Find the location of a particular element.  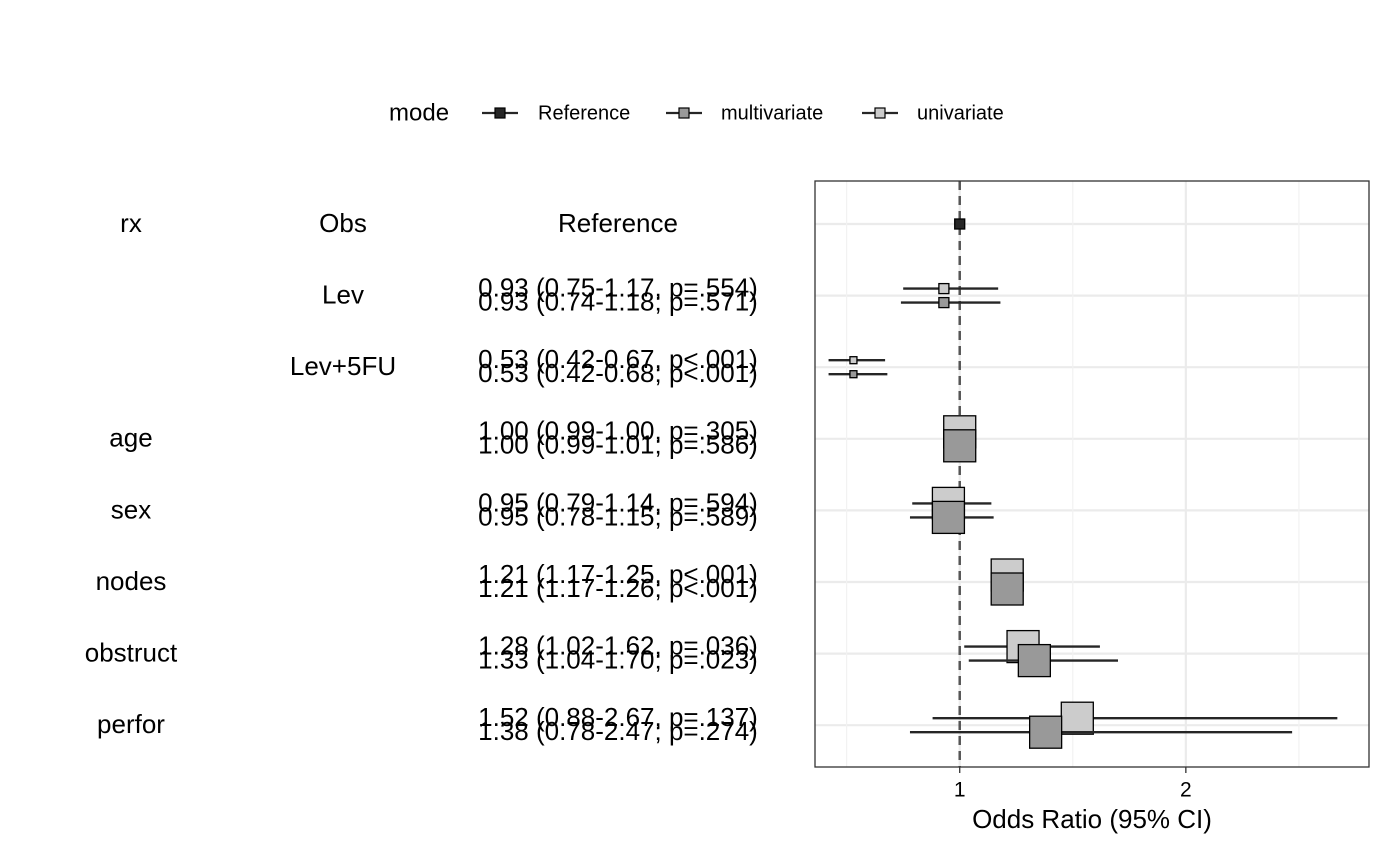

legend-label-reference: Reference is located at coordinates (584, 113).